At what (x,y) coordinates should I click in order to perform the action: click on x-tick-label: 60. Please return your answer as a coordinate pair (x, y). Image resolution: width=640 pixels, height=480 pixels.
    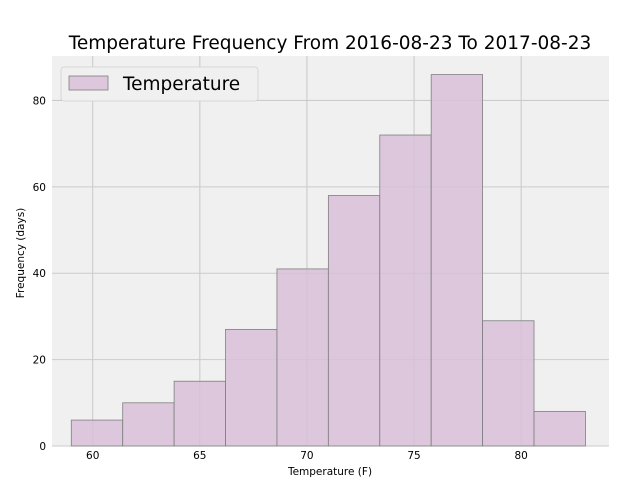
    Looking at the image, I should click on (92, 456).